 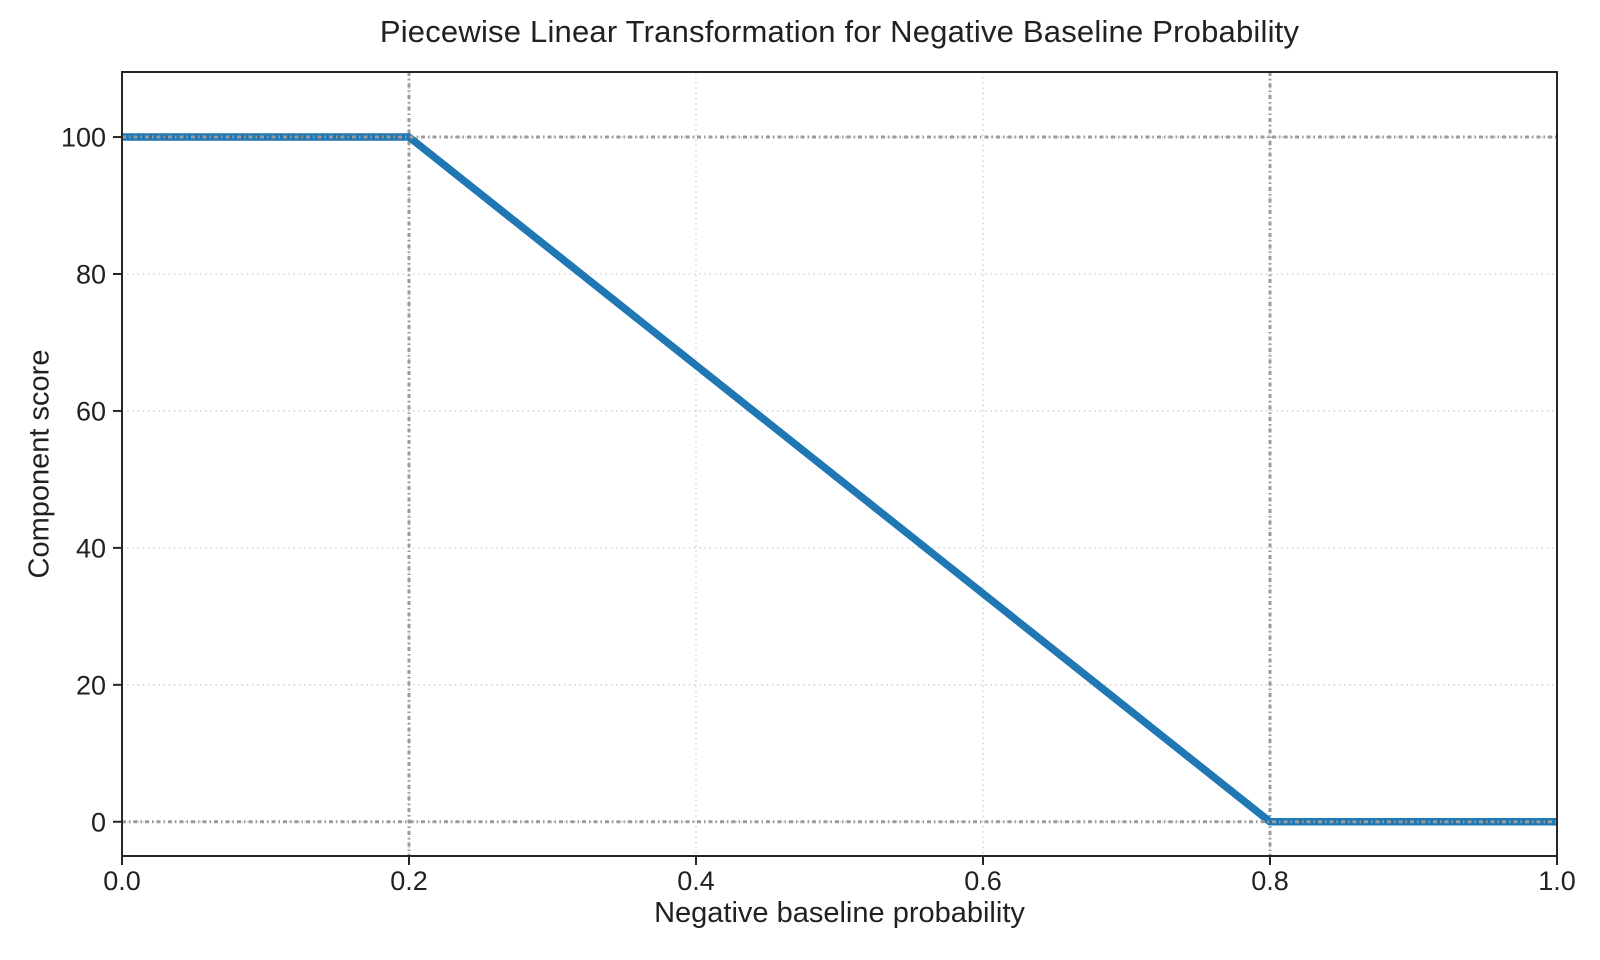 I want to click on x-tick-label-0: 0.0, so click(x=122, y=881).